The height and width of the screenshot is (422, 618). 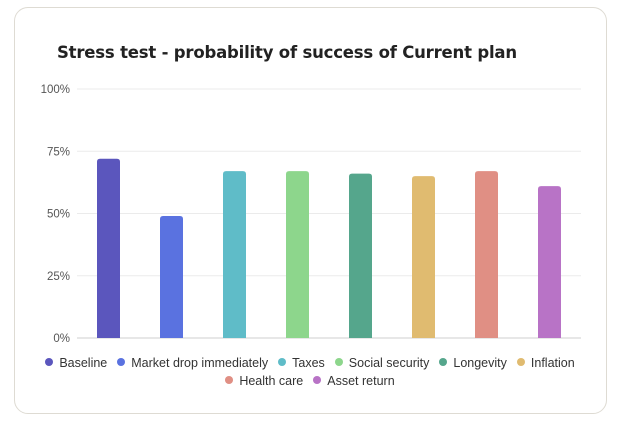 I want to click on legend-item: Longevity, so click(x=473, y=363).